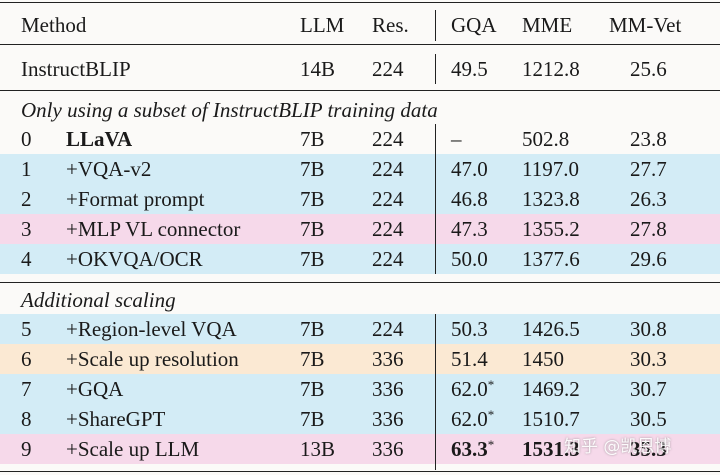  What do you see at coordinates (26, 259) in the screenshot?
I see `row-index: 4` at bounding box center [26, 259].